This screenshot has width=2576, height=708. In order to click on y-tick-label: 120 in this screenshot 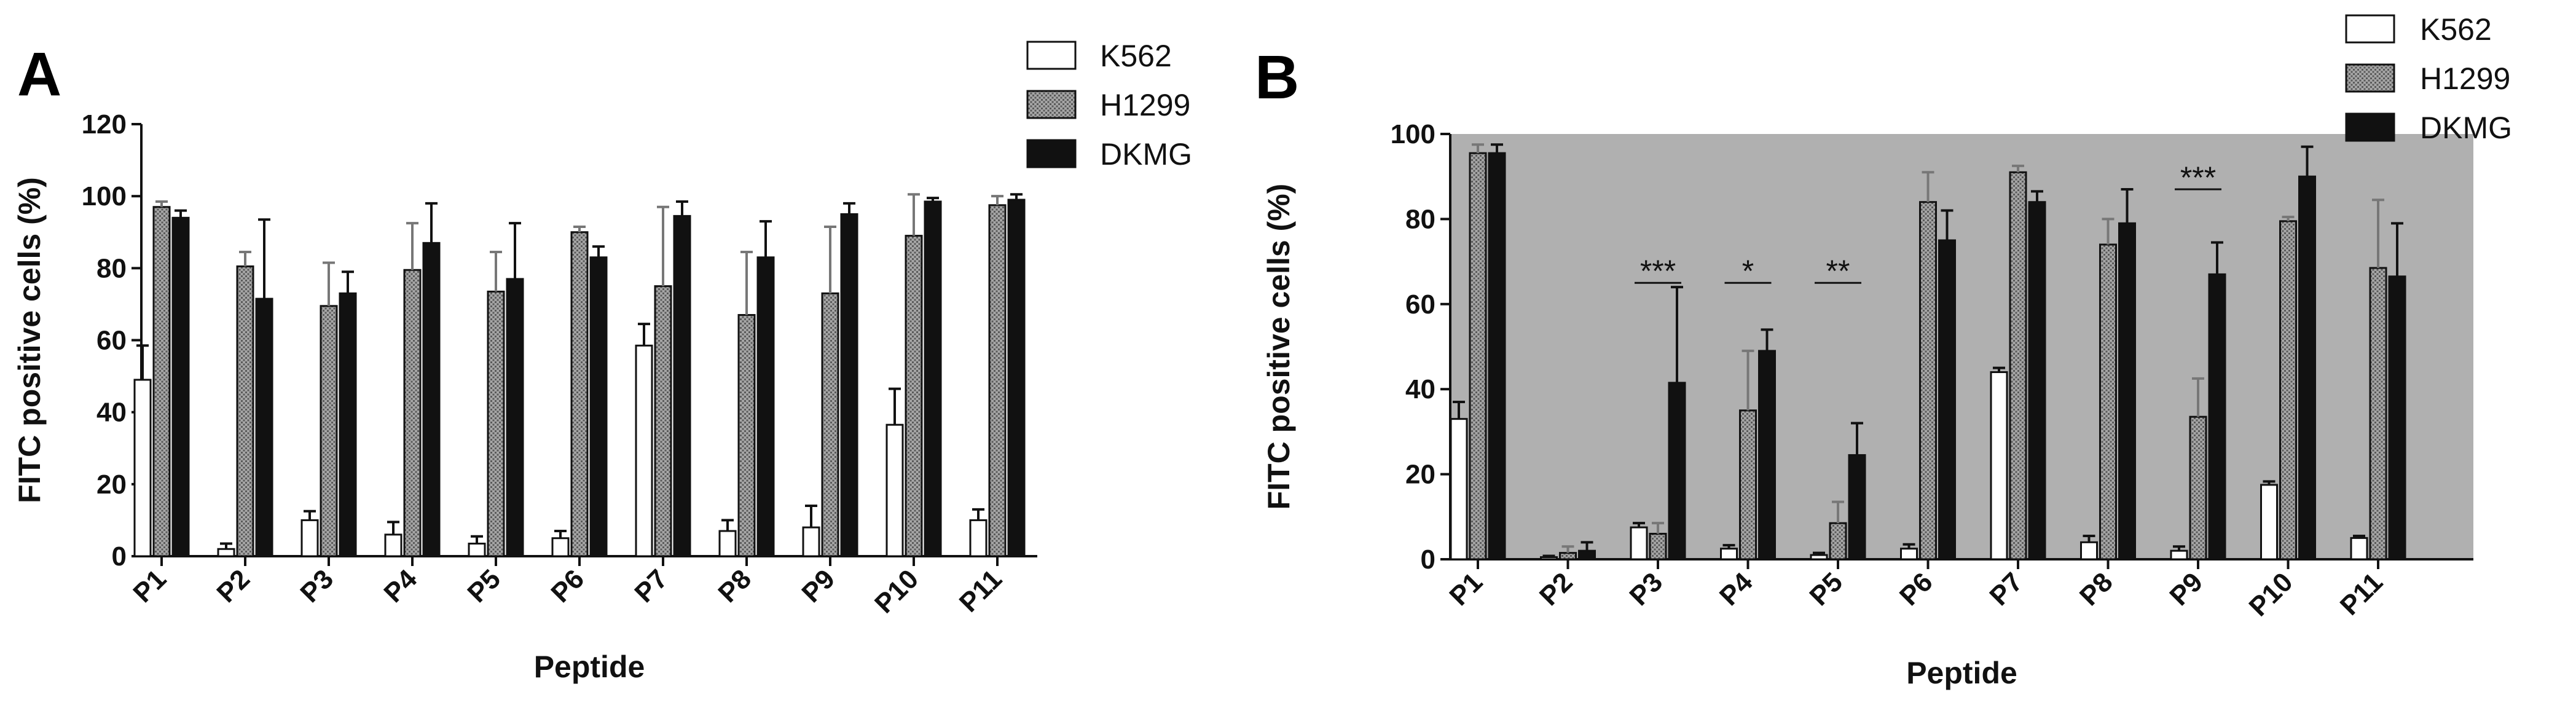, I will do `click(104, 125)`.